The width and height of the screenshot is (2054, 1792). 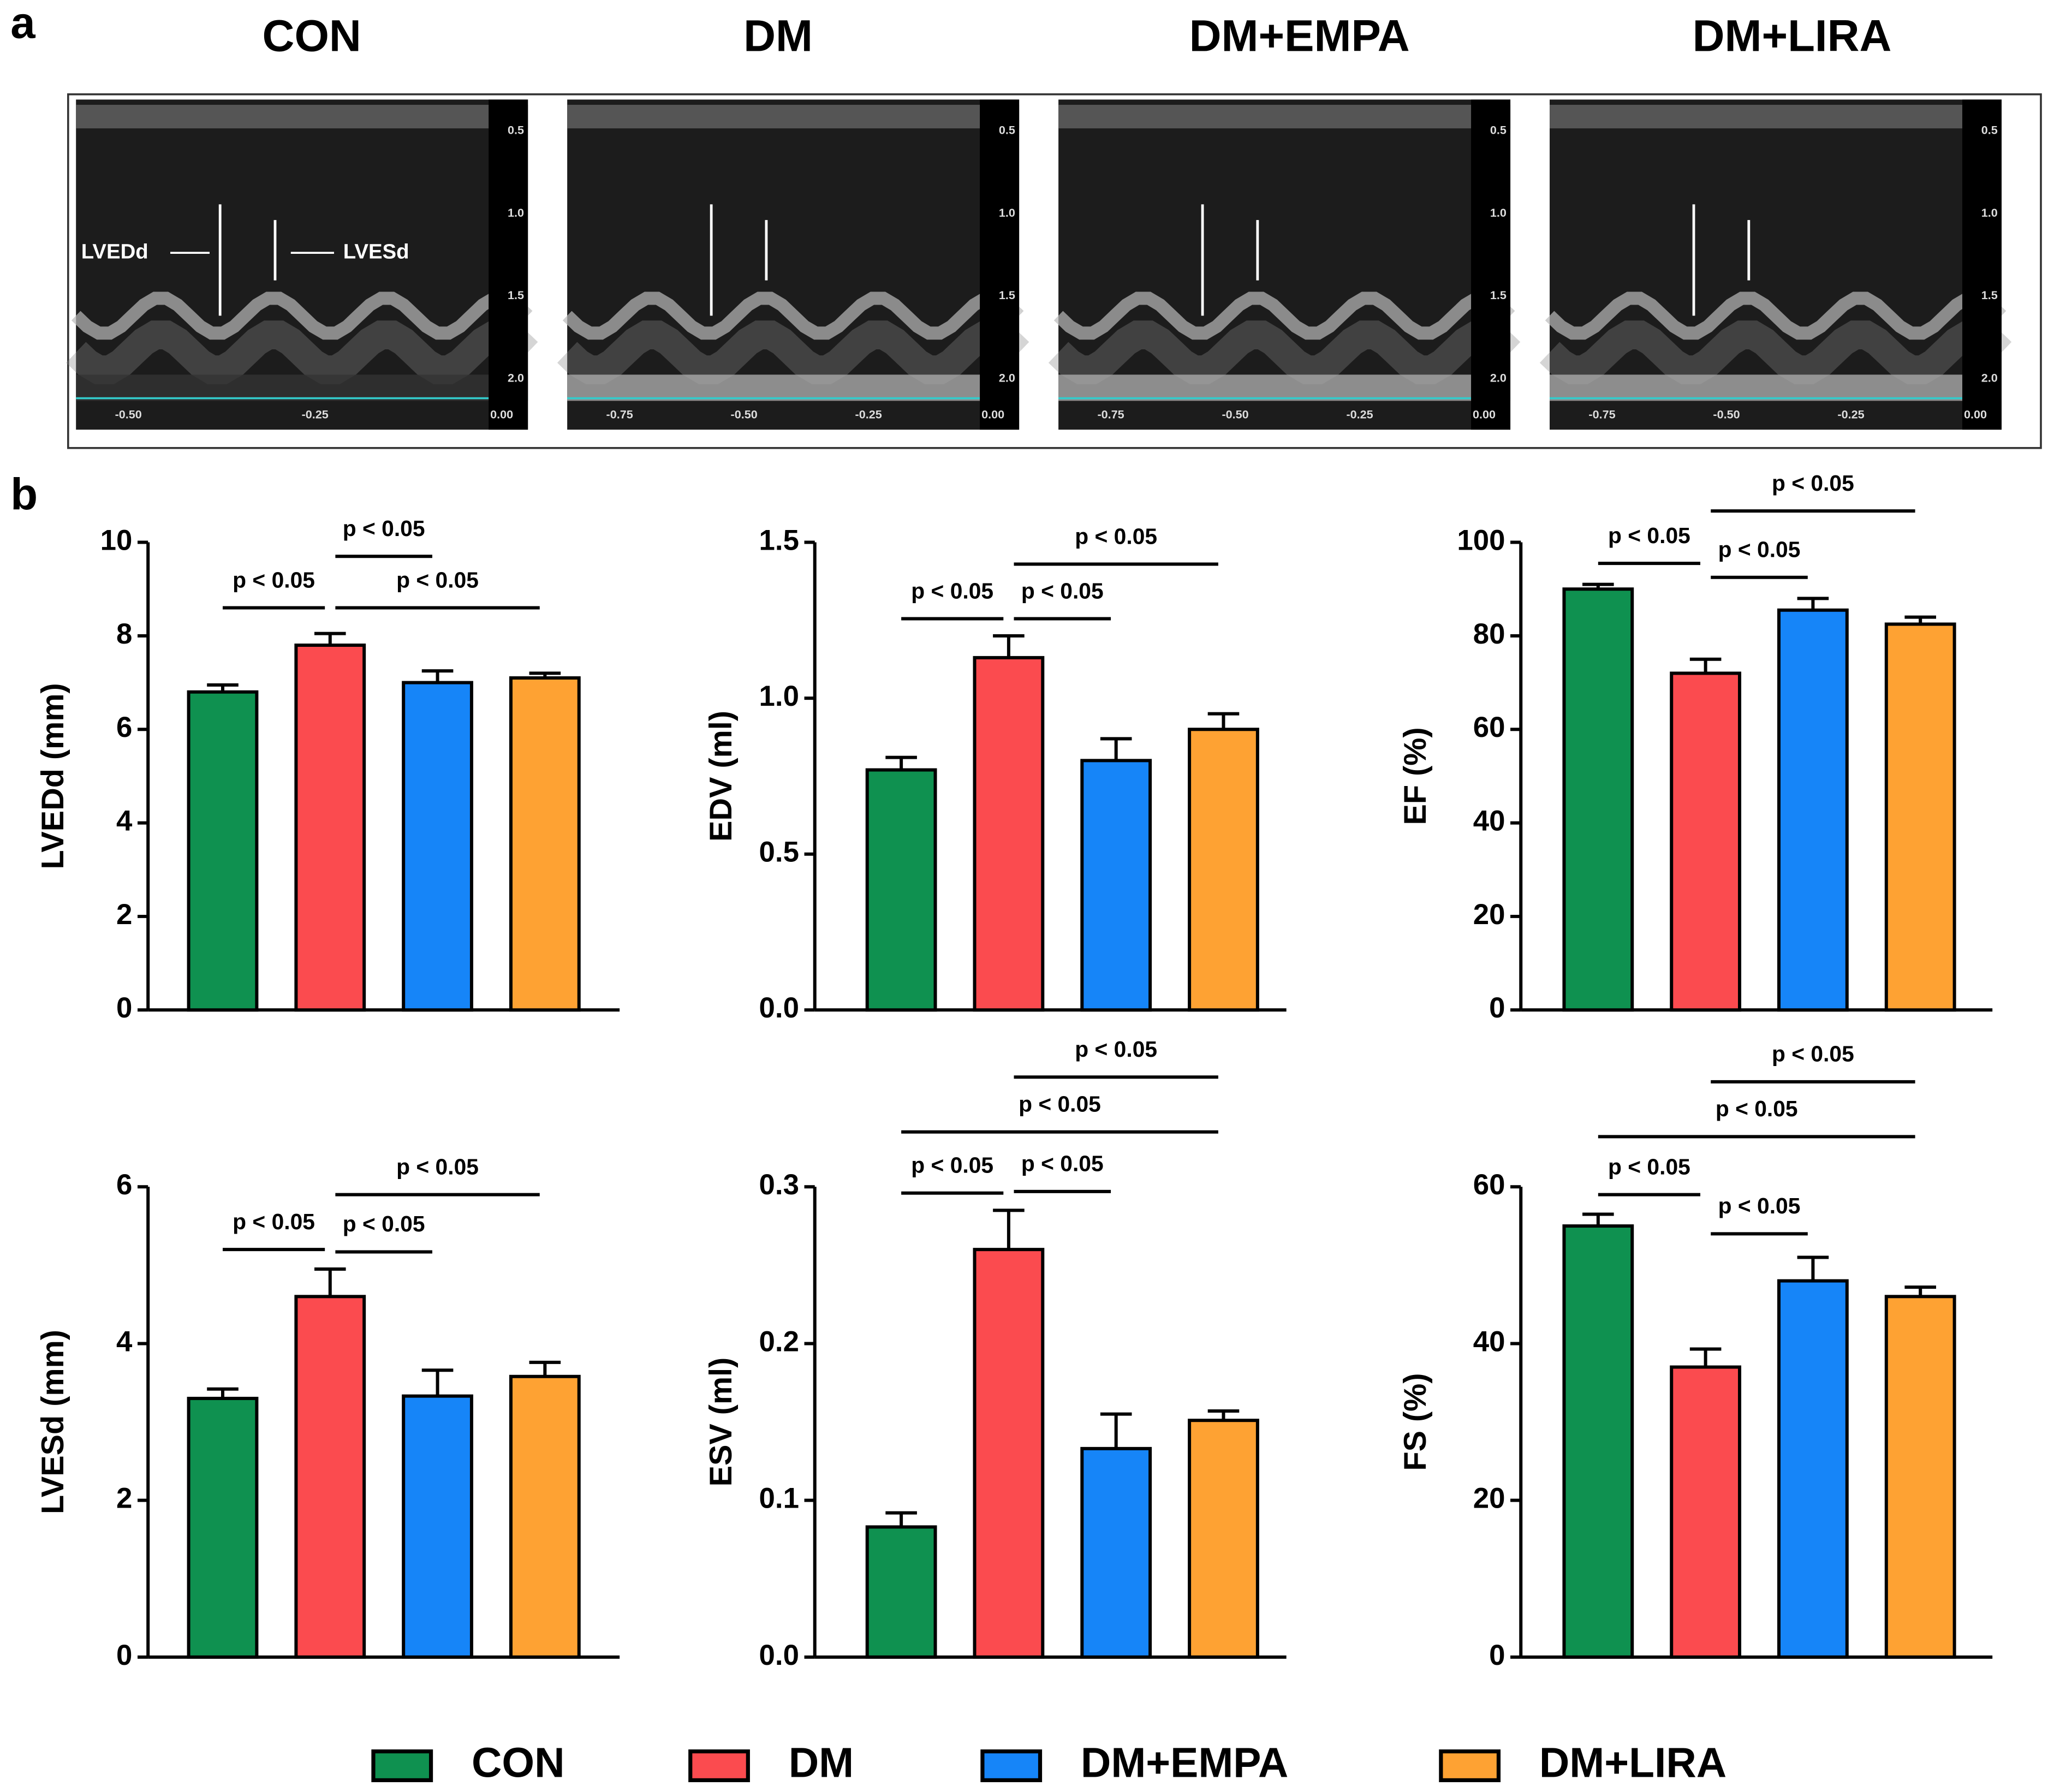 I want to click on y-axis-label: LVEDd (mm), so click(x=52, y=776).